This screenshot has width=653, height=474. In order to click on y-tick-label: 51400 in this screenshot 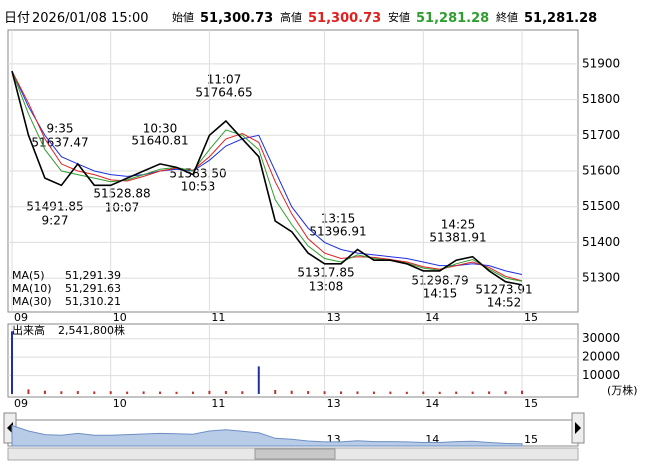, I will do `click(601, 242)`.